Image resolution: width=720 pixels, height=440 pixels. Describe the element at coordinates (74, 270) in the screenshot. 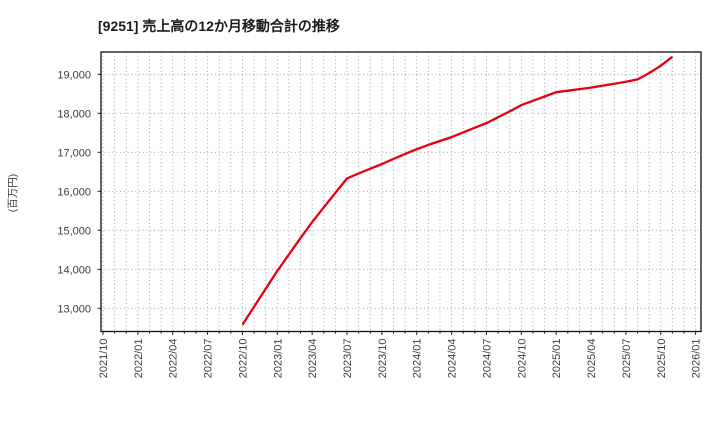

I see `y-tick-label: 14,000` at that location.